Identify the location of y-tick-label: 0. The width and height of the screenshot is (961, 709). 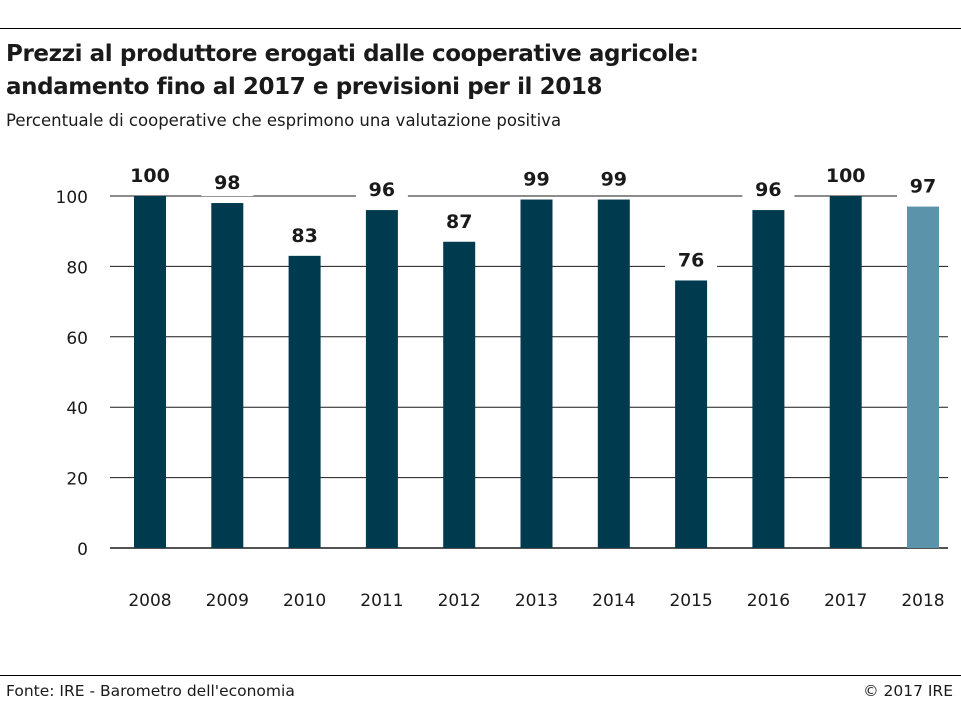
(82, 550).